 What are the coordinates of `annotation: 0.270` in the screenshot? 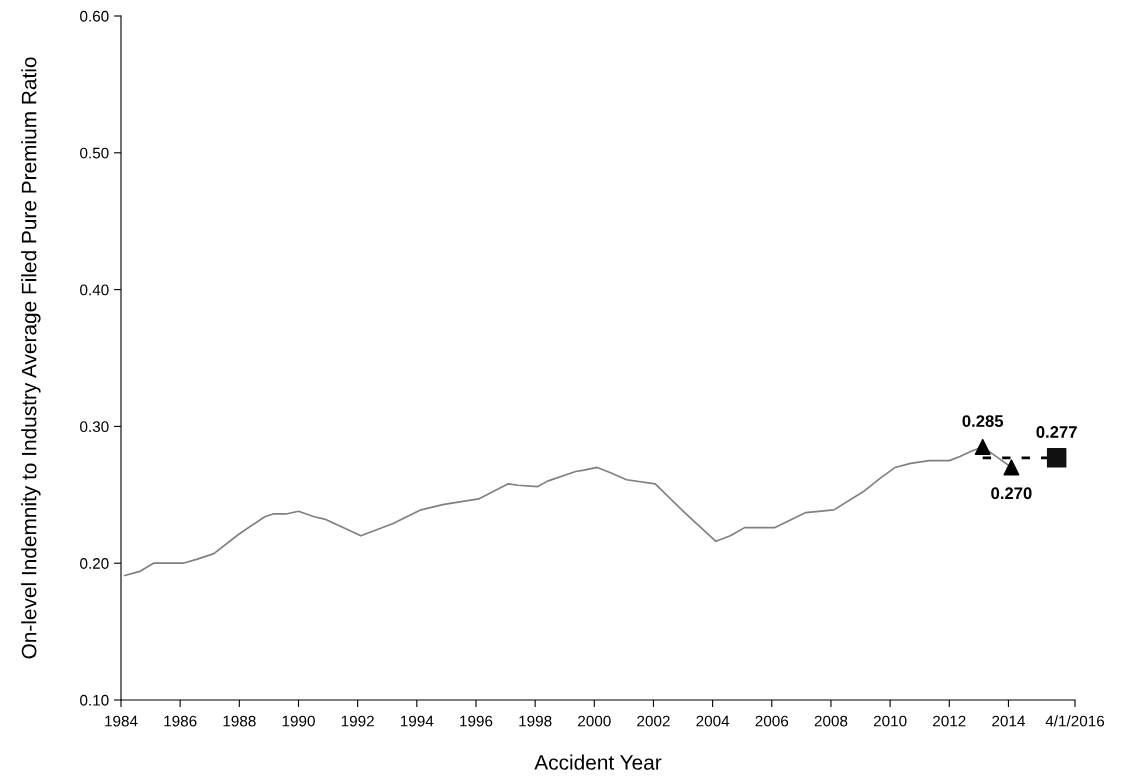 It's located at (1011, 493).